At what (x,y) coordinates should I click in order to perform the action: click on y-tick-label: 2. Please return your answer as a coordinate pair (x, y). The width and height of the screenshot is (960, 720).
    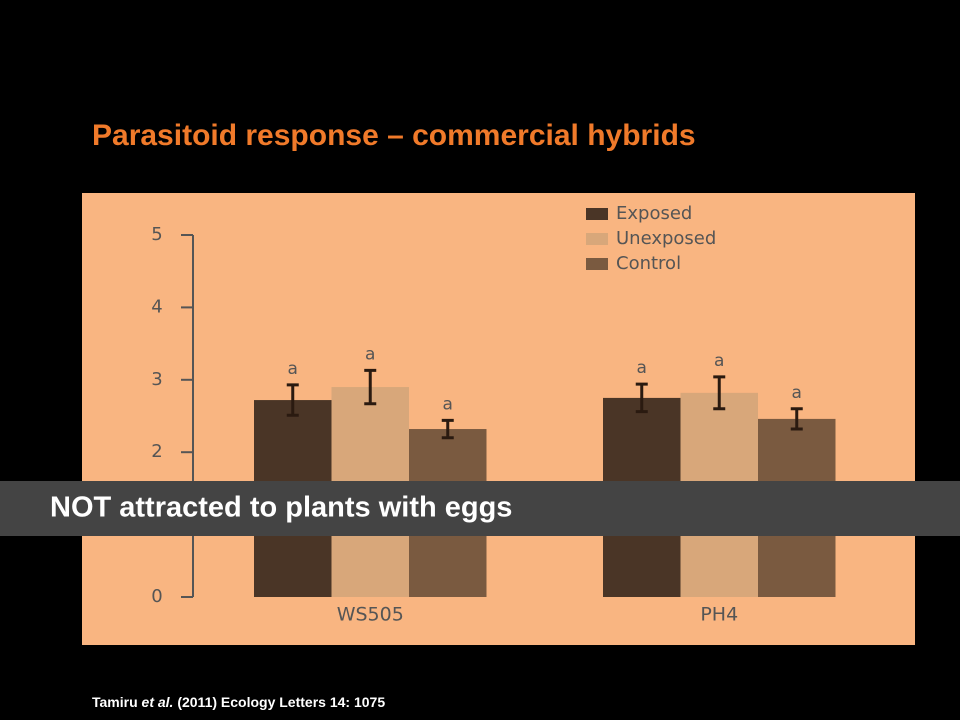
    Looking at the image, I should click on (156, 451).